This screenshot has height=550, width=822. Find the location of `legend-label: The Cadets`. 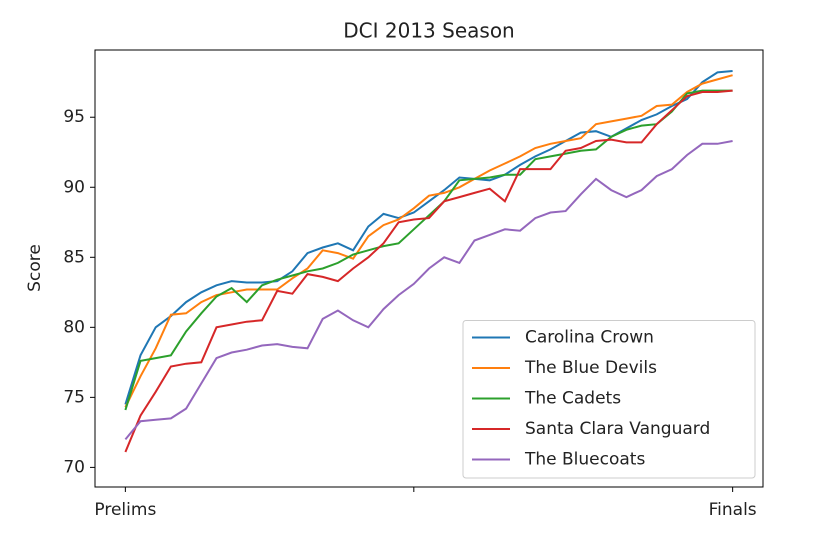

legend-label: The Cadets is located at coordinates (572, 399).